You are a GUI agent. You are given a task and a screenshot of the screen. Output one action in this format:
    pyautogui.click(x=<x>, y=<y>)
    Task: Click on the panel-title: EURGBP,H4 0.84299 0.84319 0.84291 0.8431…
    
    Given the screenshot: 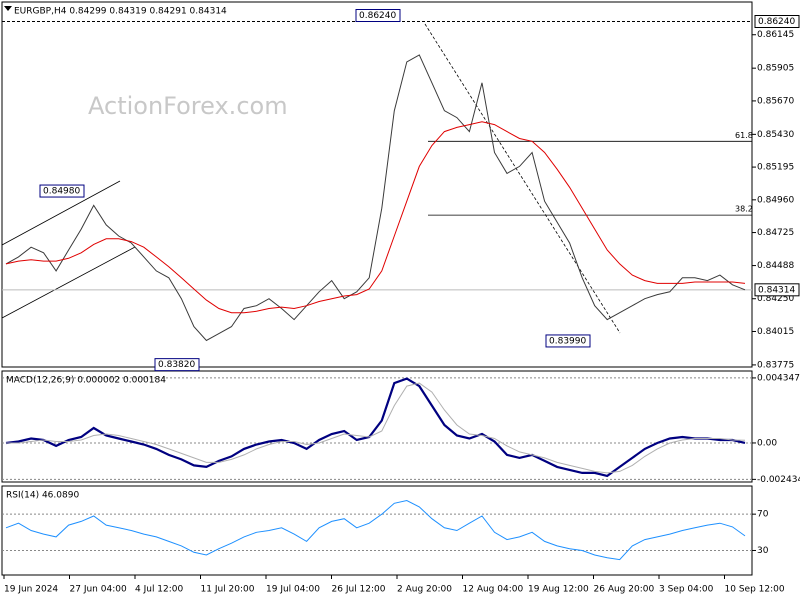 What is the action you would take?
    pyautogui.click(x=120, y=12)
    